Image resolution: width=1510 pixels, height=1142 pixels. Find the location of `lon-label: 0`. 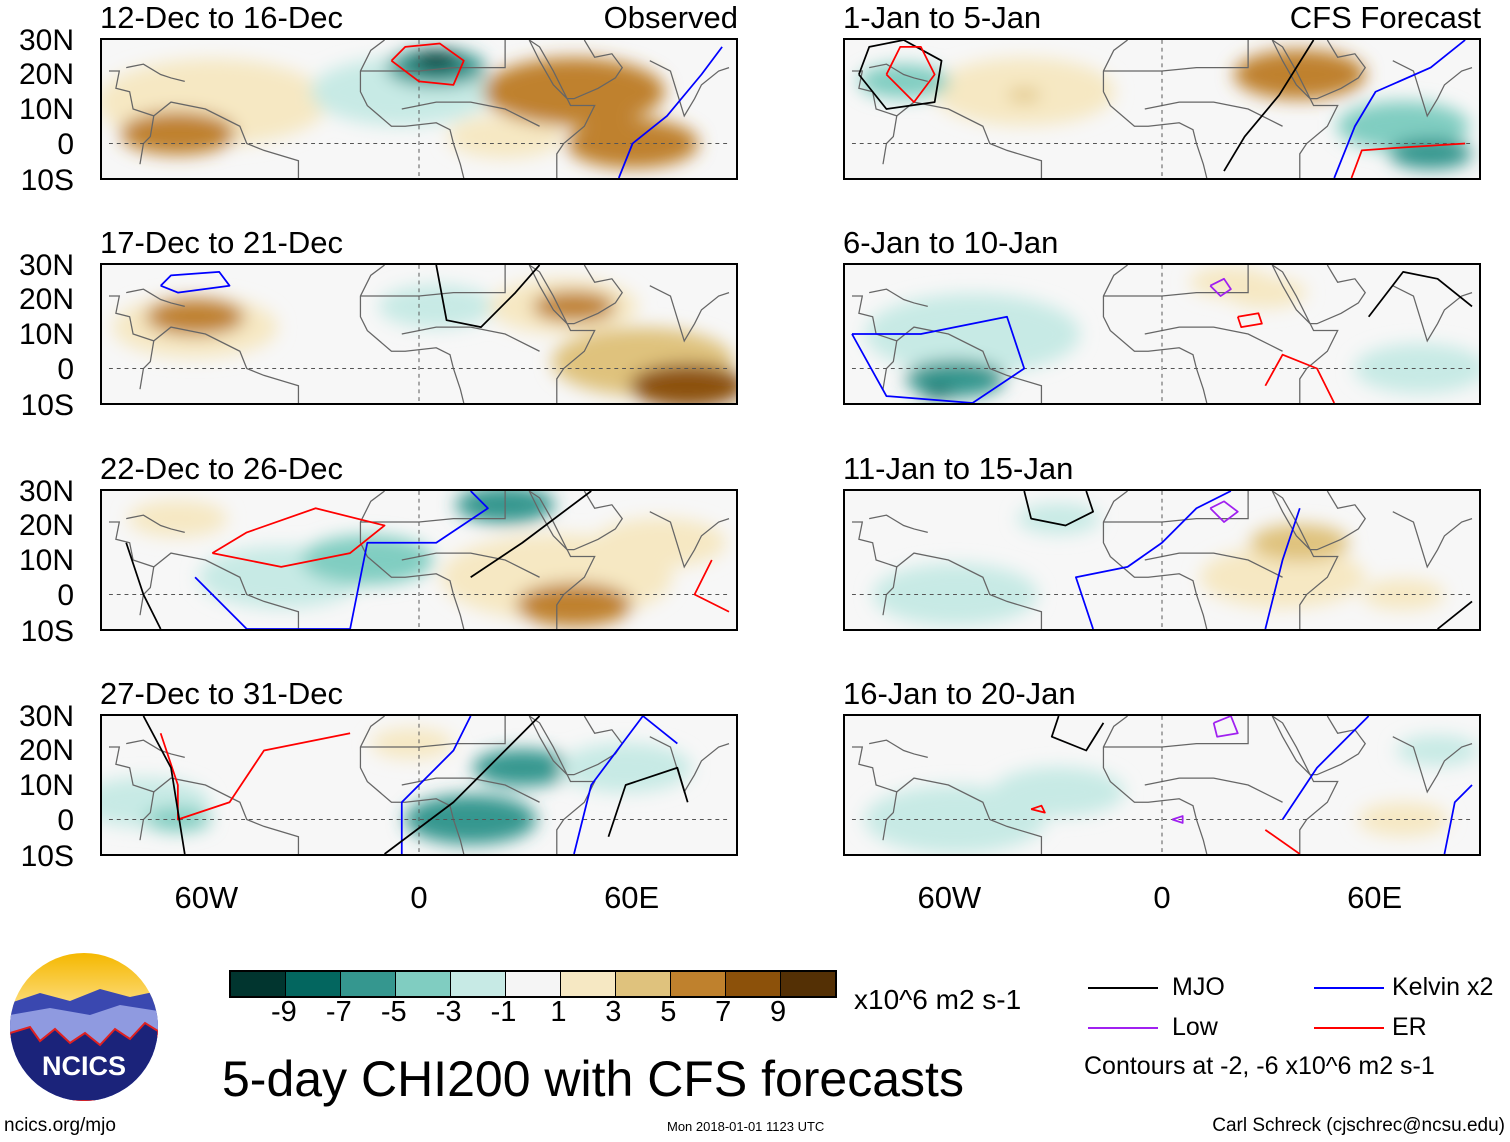

lon-label: 0 is located at coordinates (419, 897).